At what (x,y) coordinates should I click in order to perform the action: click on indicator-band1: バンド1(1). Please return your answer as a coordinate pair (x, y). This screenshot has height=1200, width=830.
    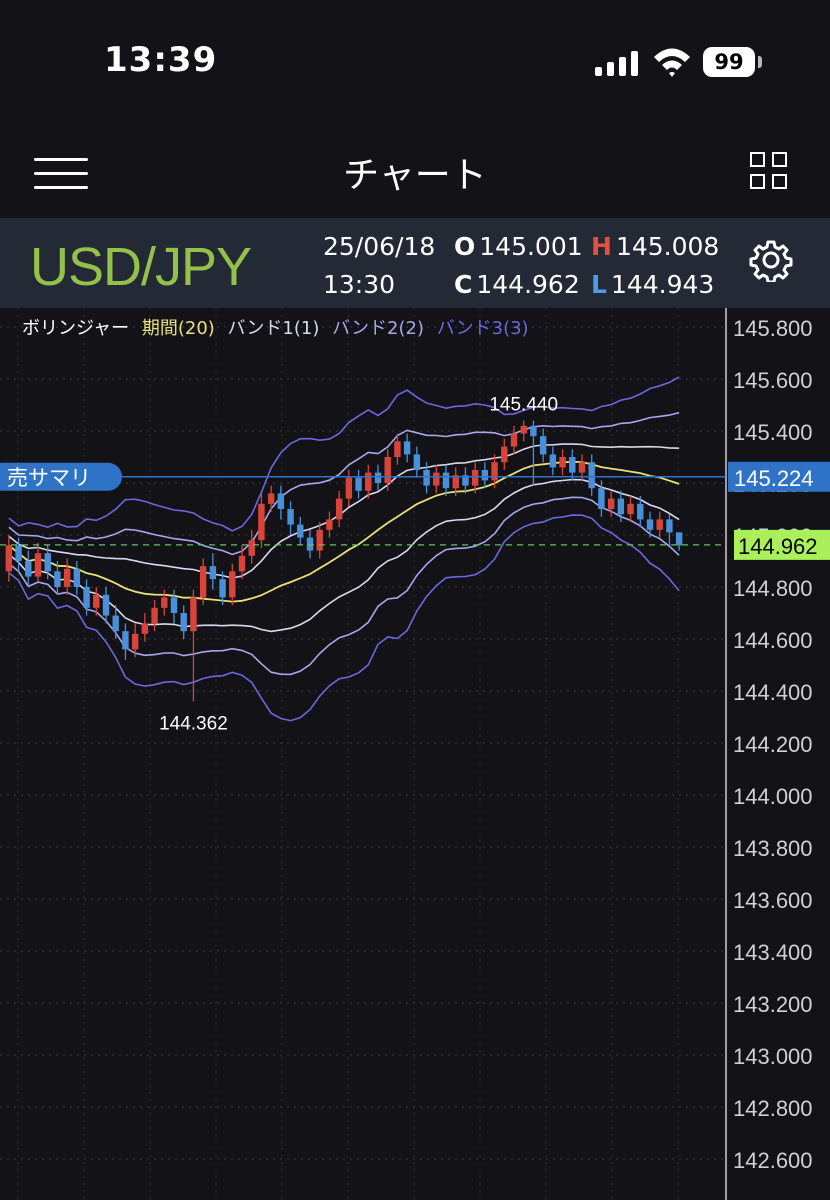
    Looking at the image, I should click on (273, 328).